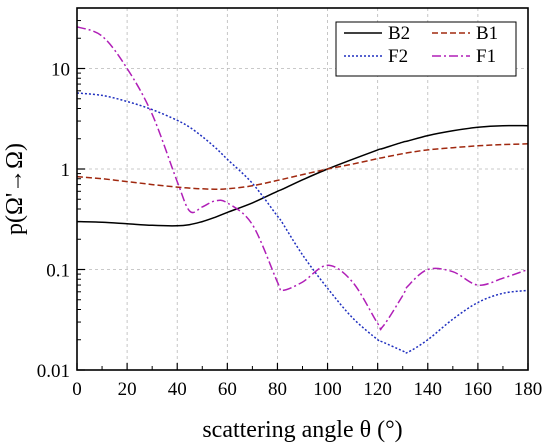 Image resolution: width=550 pixels, height=447 pixels. Describe the element at coordinates (528, 389) in the screenshot. I see `x-tick-label: 180` at that location.